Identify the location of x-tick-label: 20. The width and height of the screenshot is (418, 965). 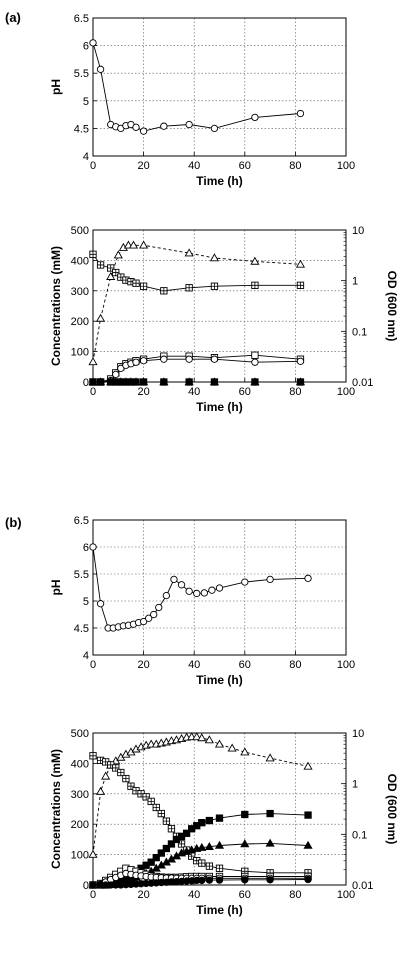
(143, 895).